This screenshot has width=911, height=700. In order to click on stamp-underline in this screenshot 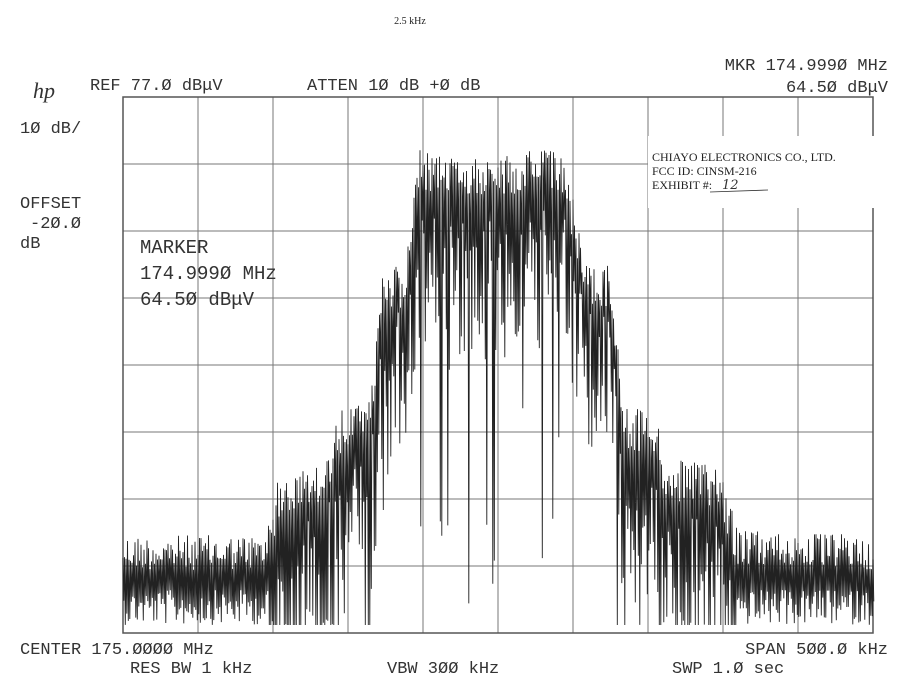, I will do `click(739, 191)`.